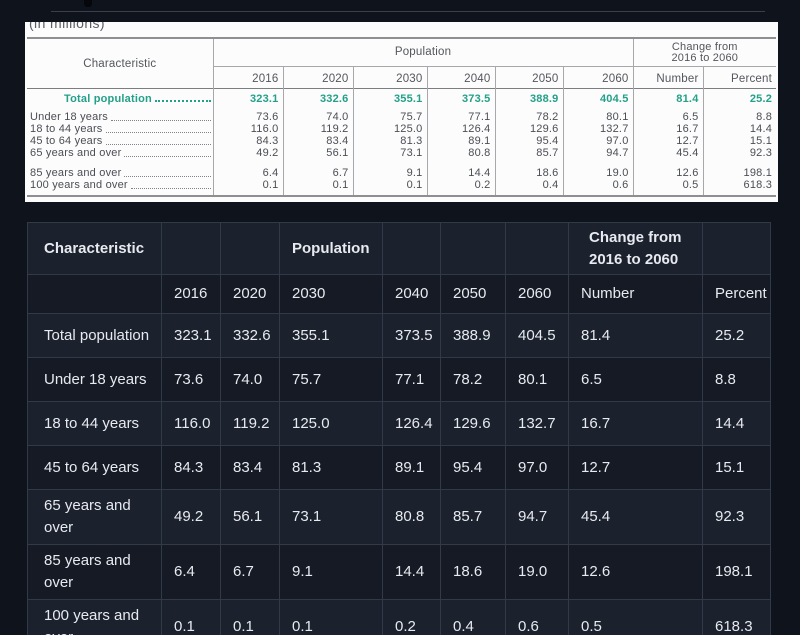 This screenshot has height=635, width=800. What do you see at coordinates (317, 77) in the screenshot?
I see `scan-year-header: 2020` at bounding box center [317, 77].